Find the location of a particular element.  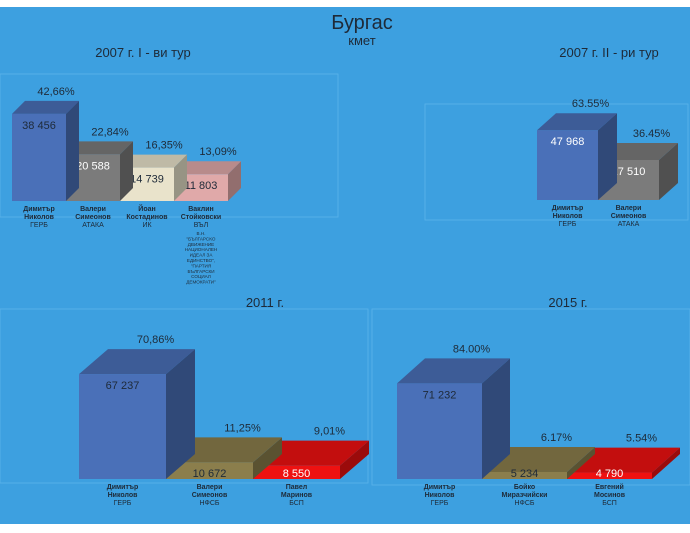

data-label: 11 803 is located at coordinates (201, 186).